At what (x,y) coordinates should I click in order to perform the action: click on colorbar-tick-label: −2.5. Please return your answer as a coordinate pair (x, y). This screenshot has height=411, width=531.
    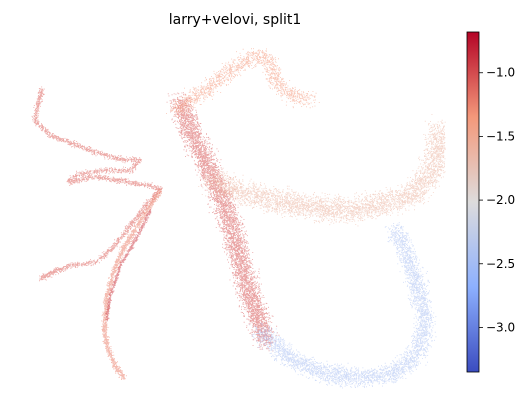
    Looking at the image, I should click on (500, 264).